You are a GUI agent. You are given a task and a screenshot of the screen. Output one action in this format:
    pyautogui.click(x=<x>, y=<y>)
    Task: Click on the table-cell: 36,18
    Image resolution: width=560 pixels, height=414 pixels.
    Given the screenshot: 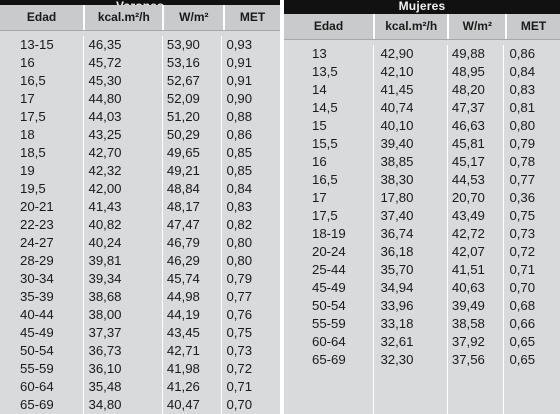 What is the action you would take?
    pyautogui.click(x=397, y=251)
    